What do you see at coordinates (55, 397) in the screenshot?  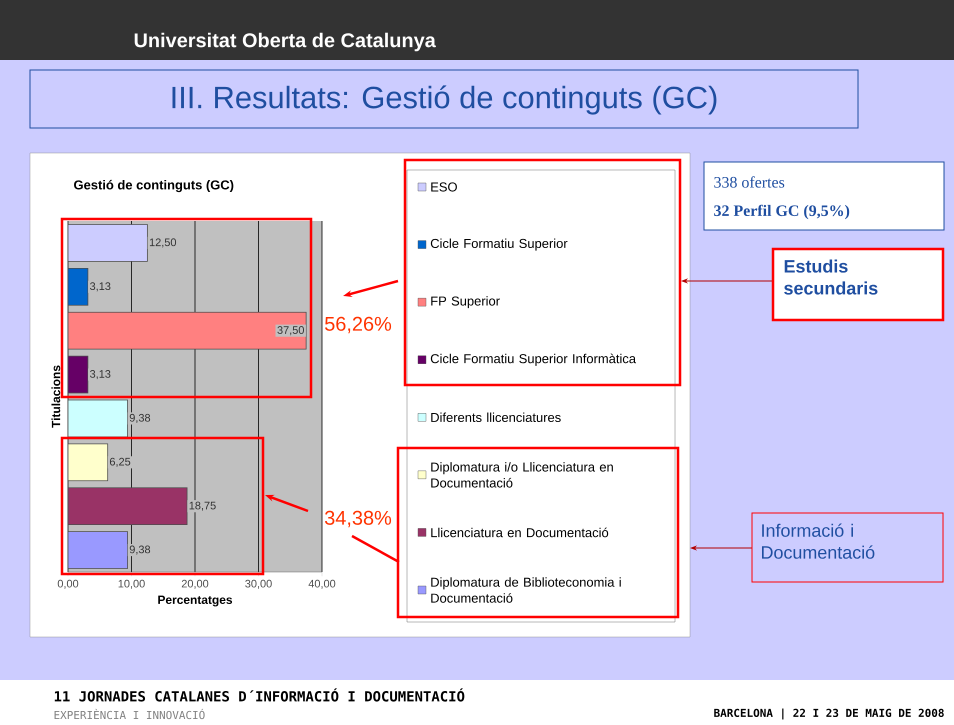 I see `y-axis-title: Titulacions` at bounding box center [55, 397].